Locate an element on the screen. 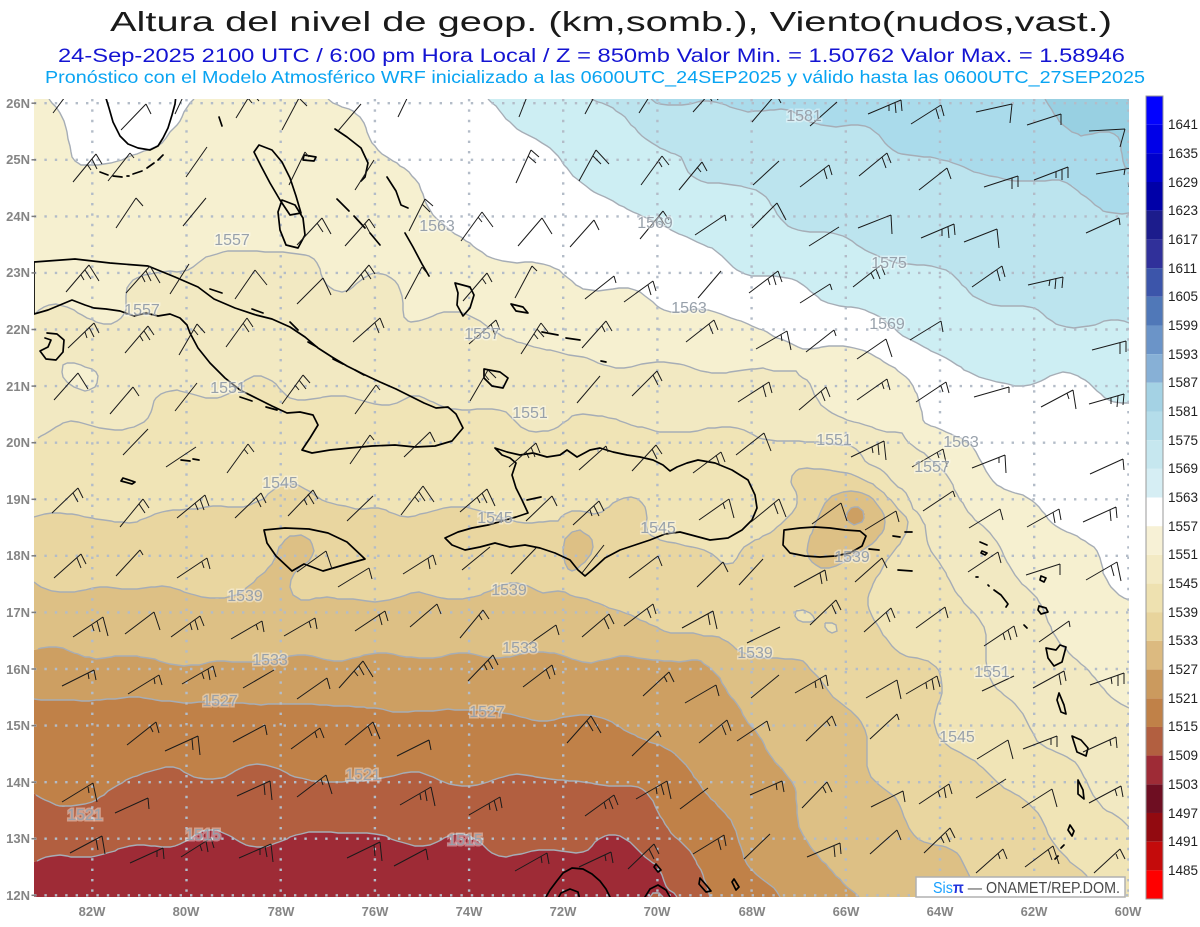 The image size is (1200, 927). svg-text: 23N is located at coordinates (18, 272).